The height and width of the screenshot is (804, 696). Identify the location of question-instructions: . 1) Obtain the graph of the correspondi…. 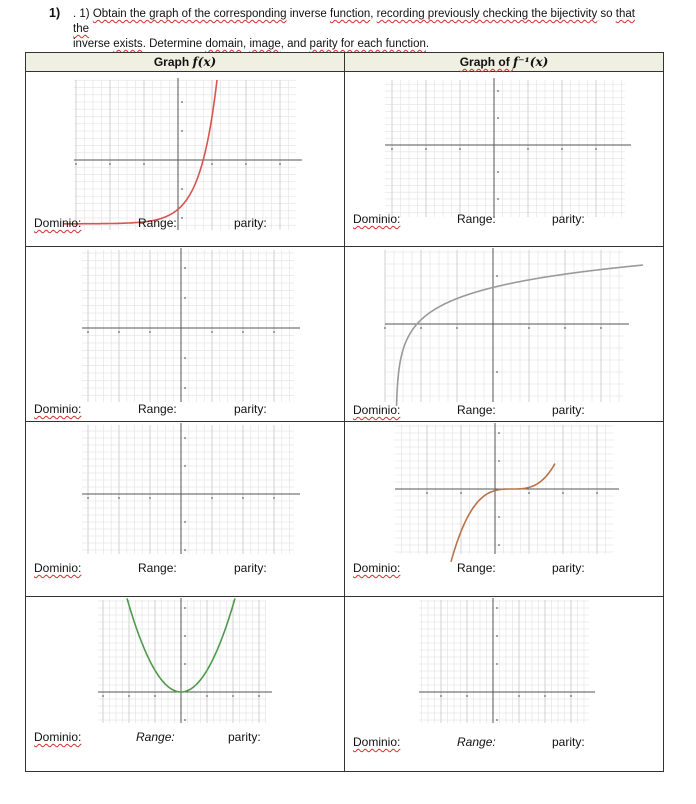
(354, 29).